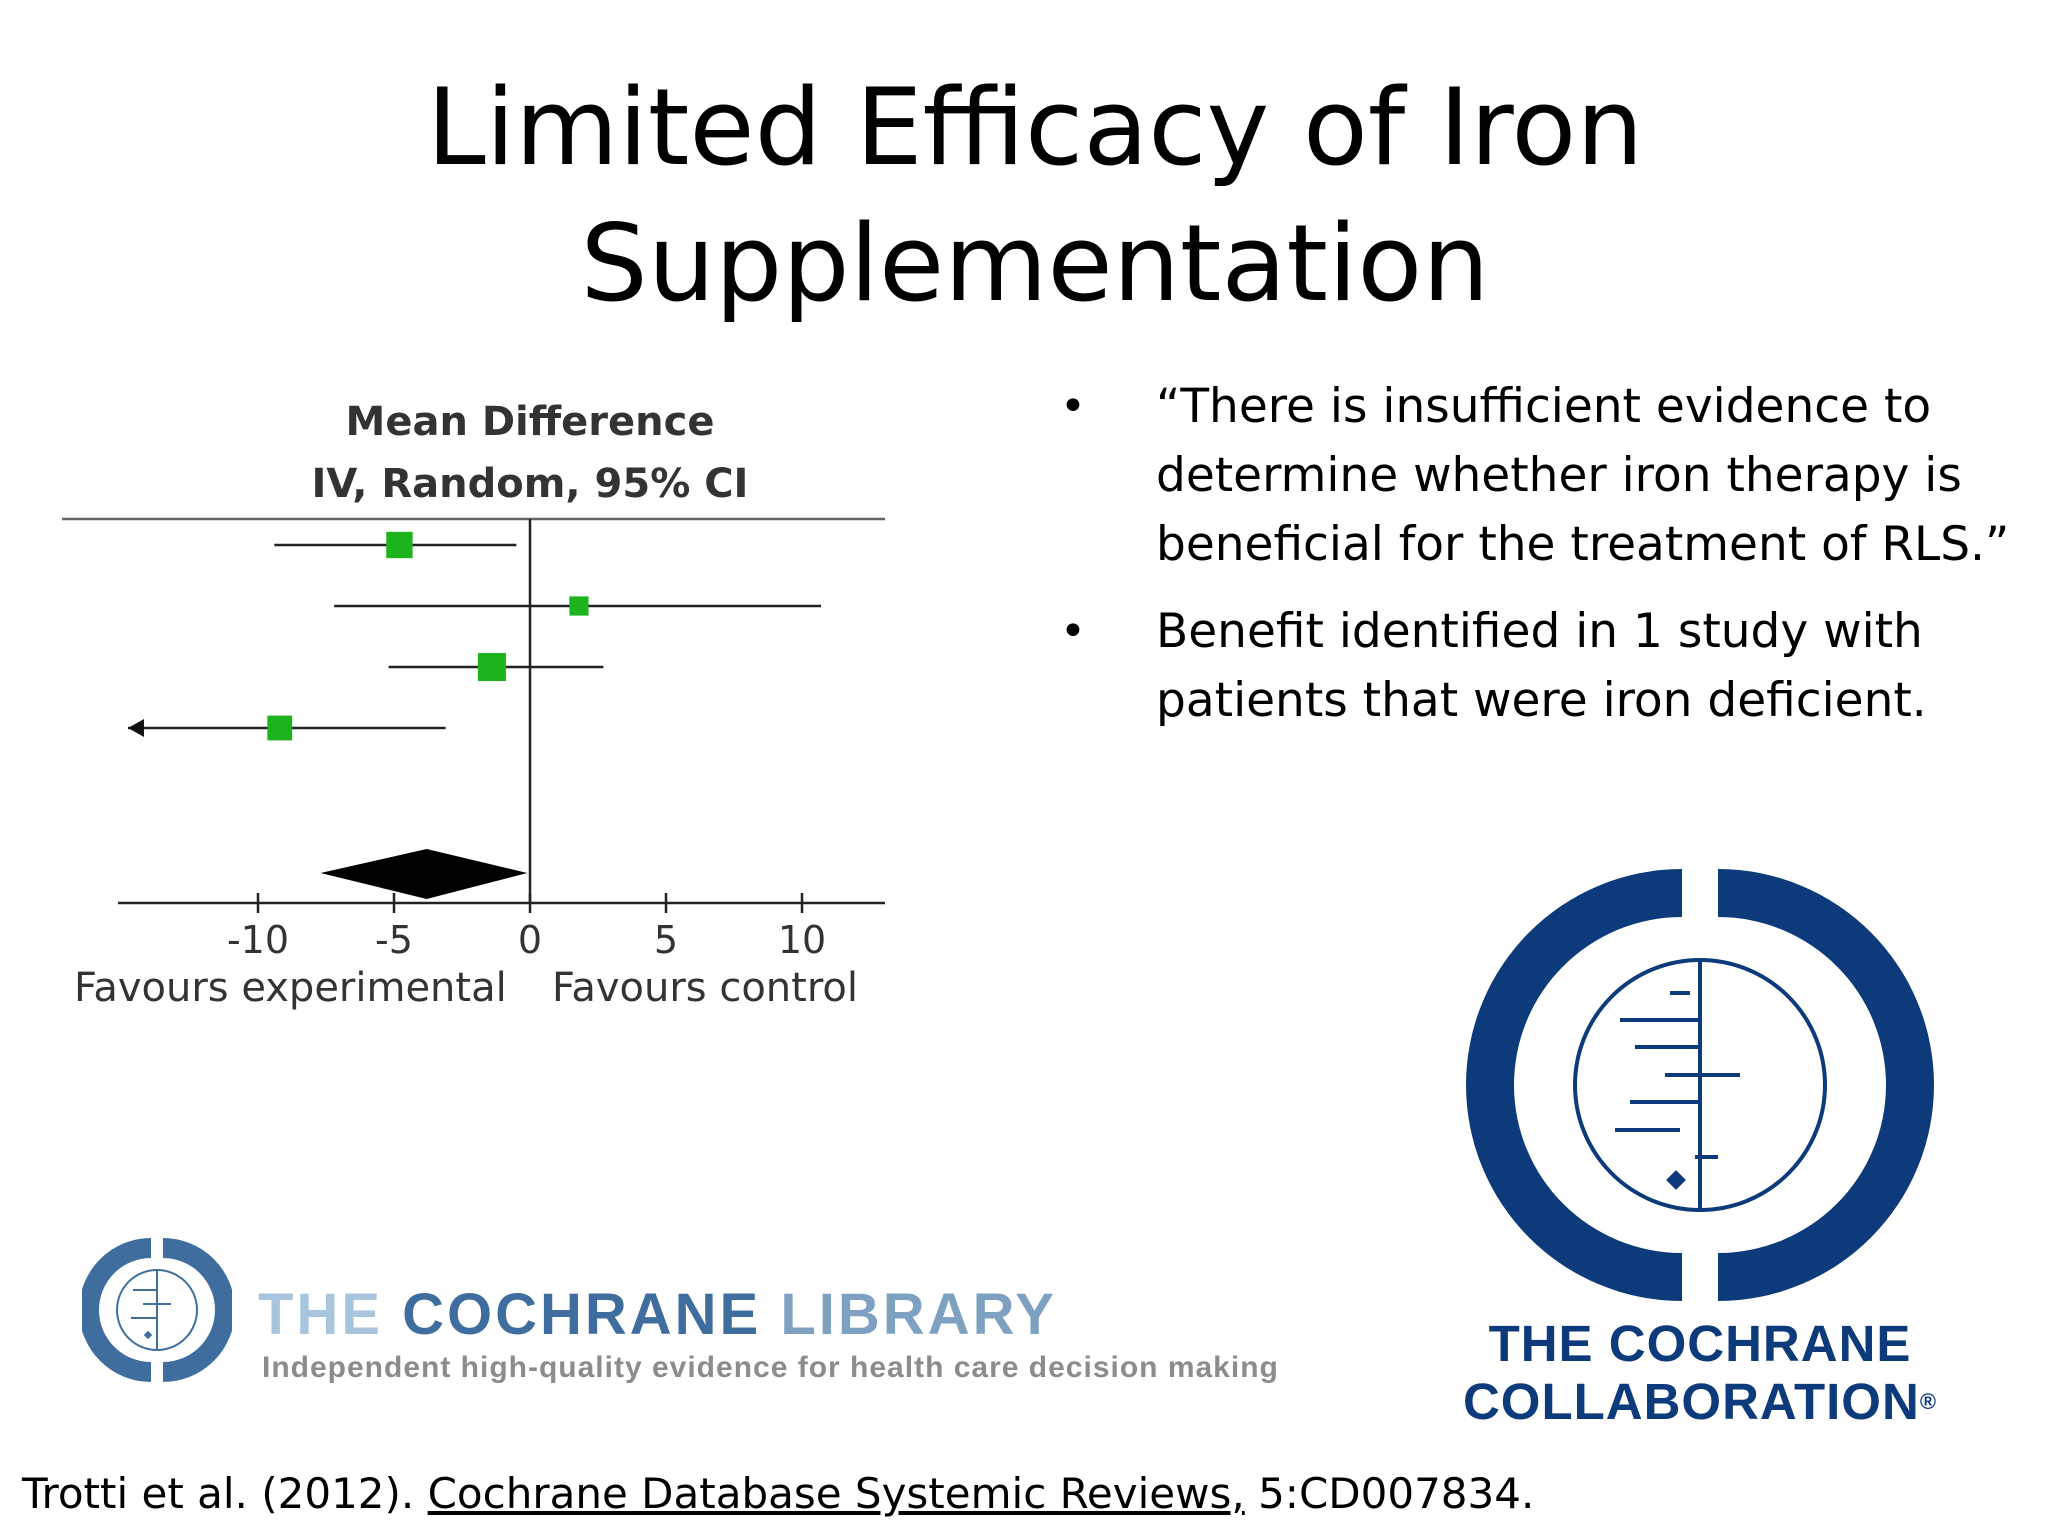  I want to click on ci-arrow-icon, so click(136, 728).